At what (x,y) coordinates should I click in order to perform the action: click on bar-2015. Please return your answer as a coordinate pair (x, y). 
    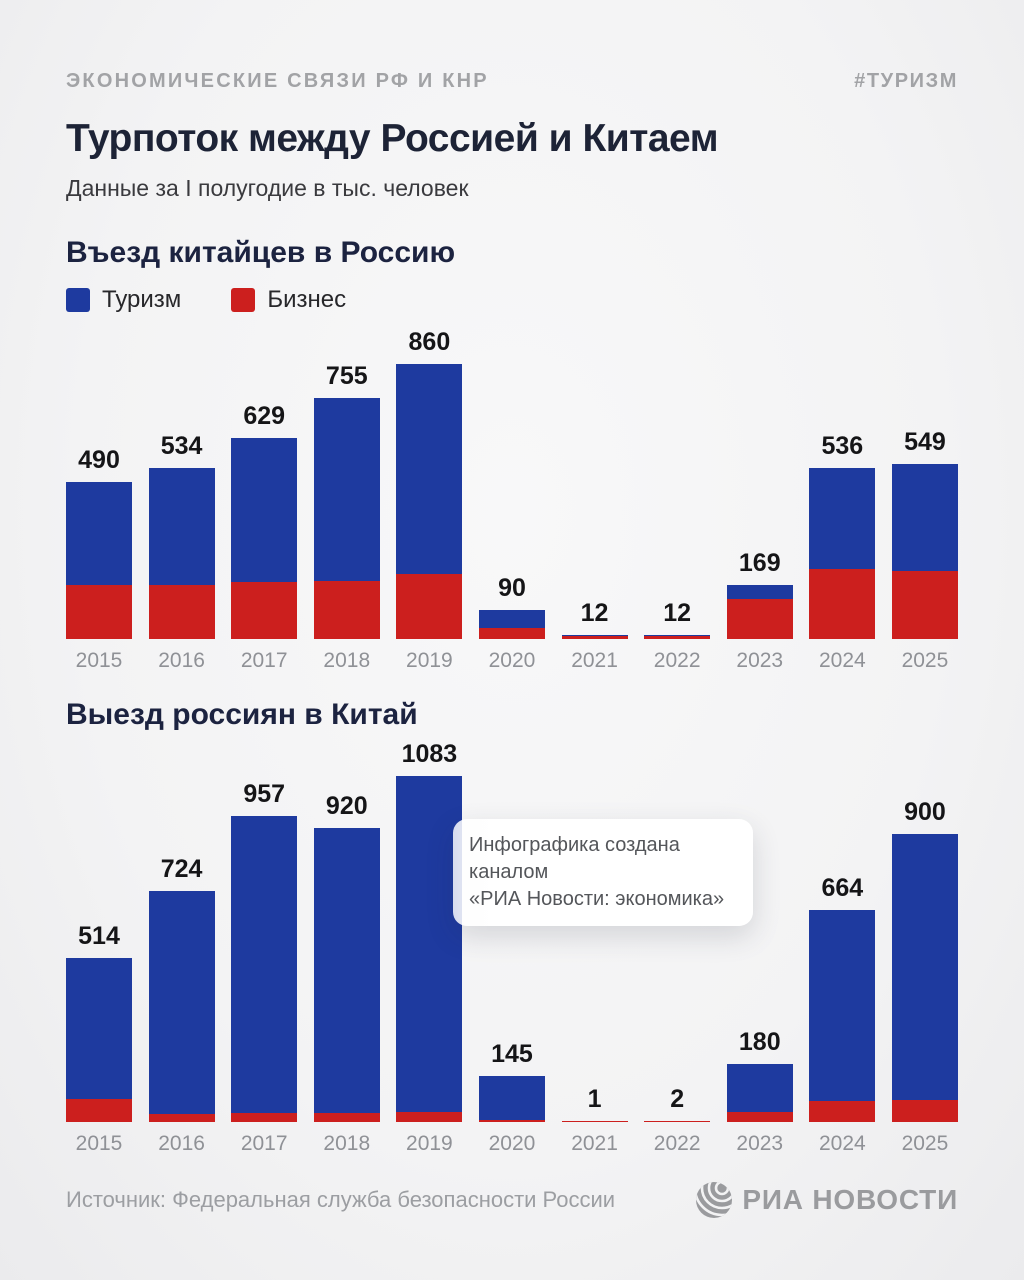
    Looking at the image, I should click on (99, 560).